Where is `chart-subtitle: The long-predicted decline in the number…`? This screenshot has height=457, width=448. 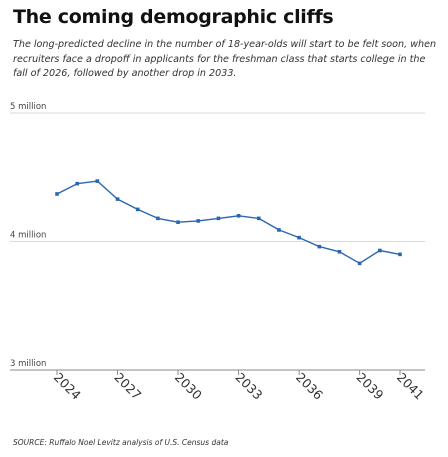 chart-subtitle: The long-predicted decline in the number… is located at coordinates (225, 59).